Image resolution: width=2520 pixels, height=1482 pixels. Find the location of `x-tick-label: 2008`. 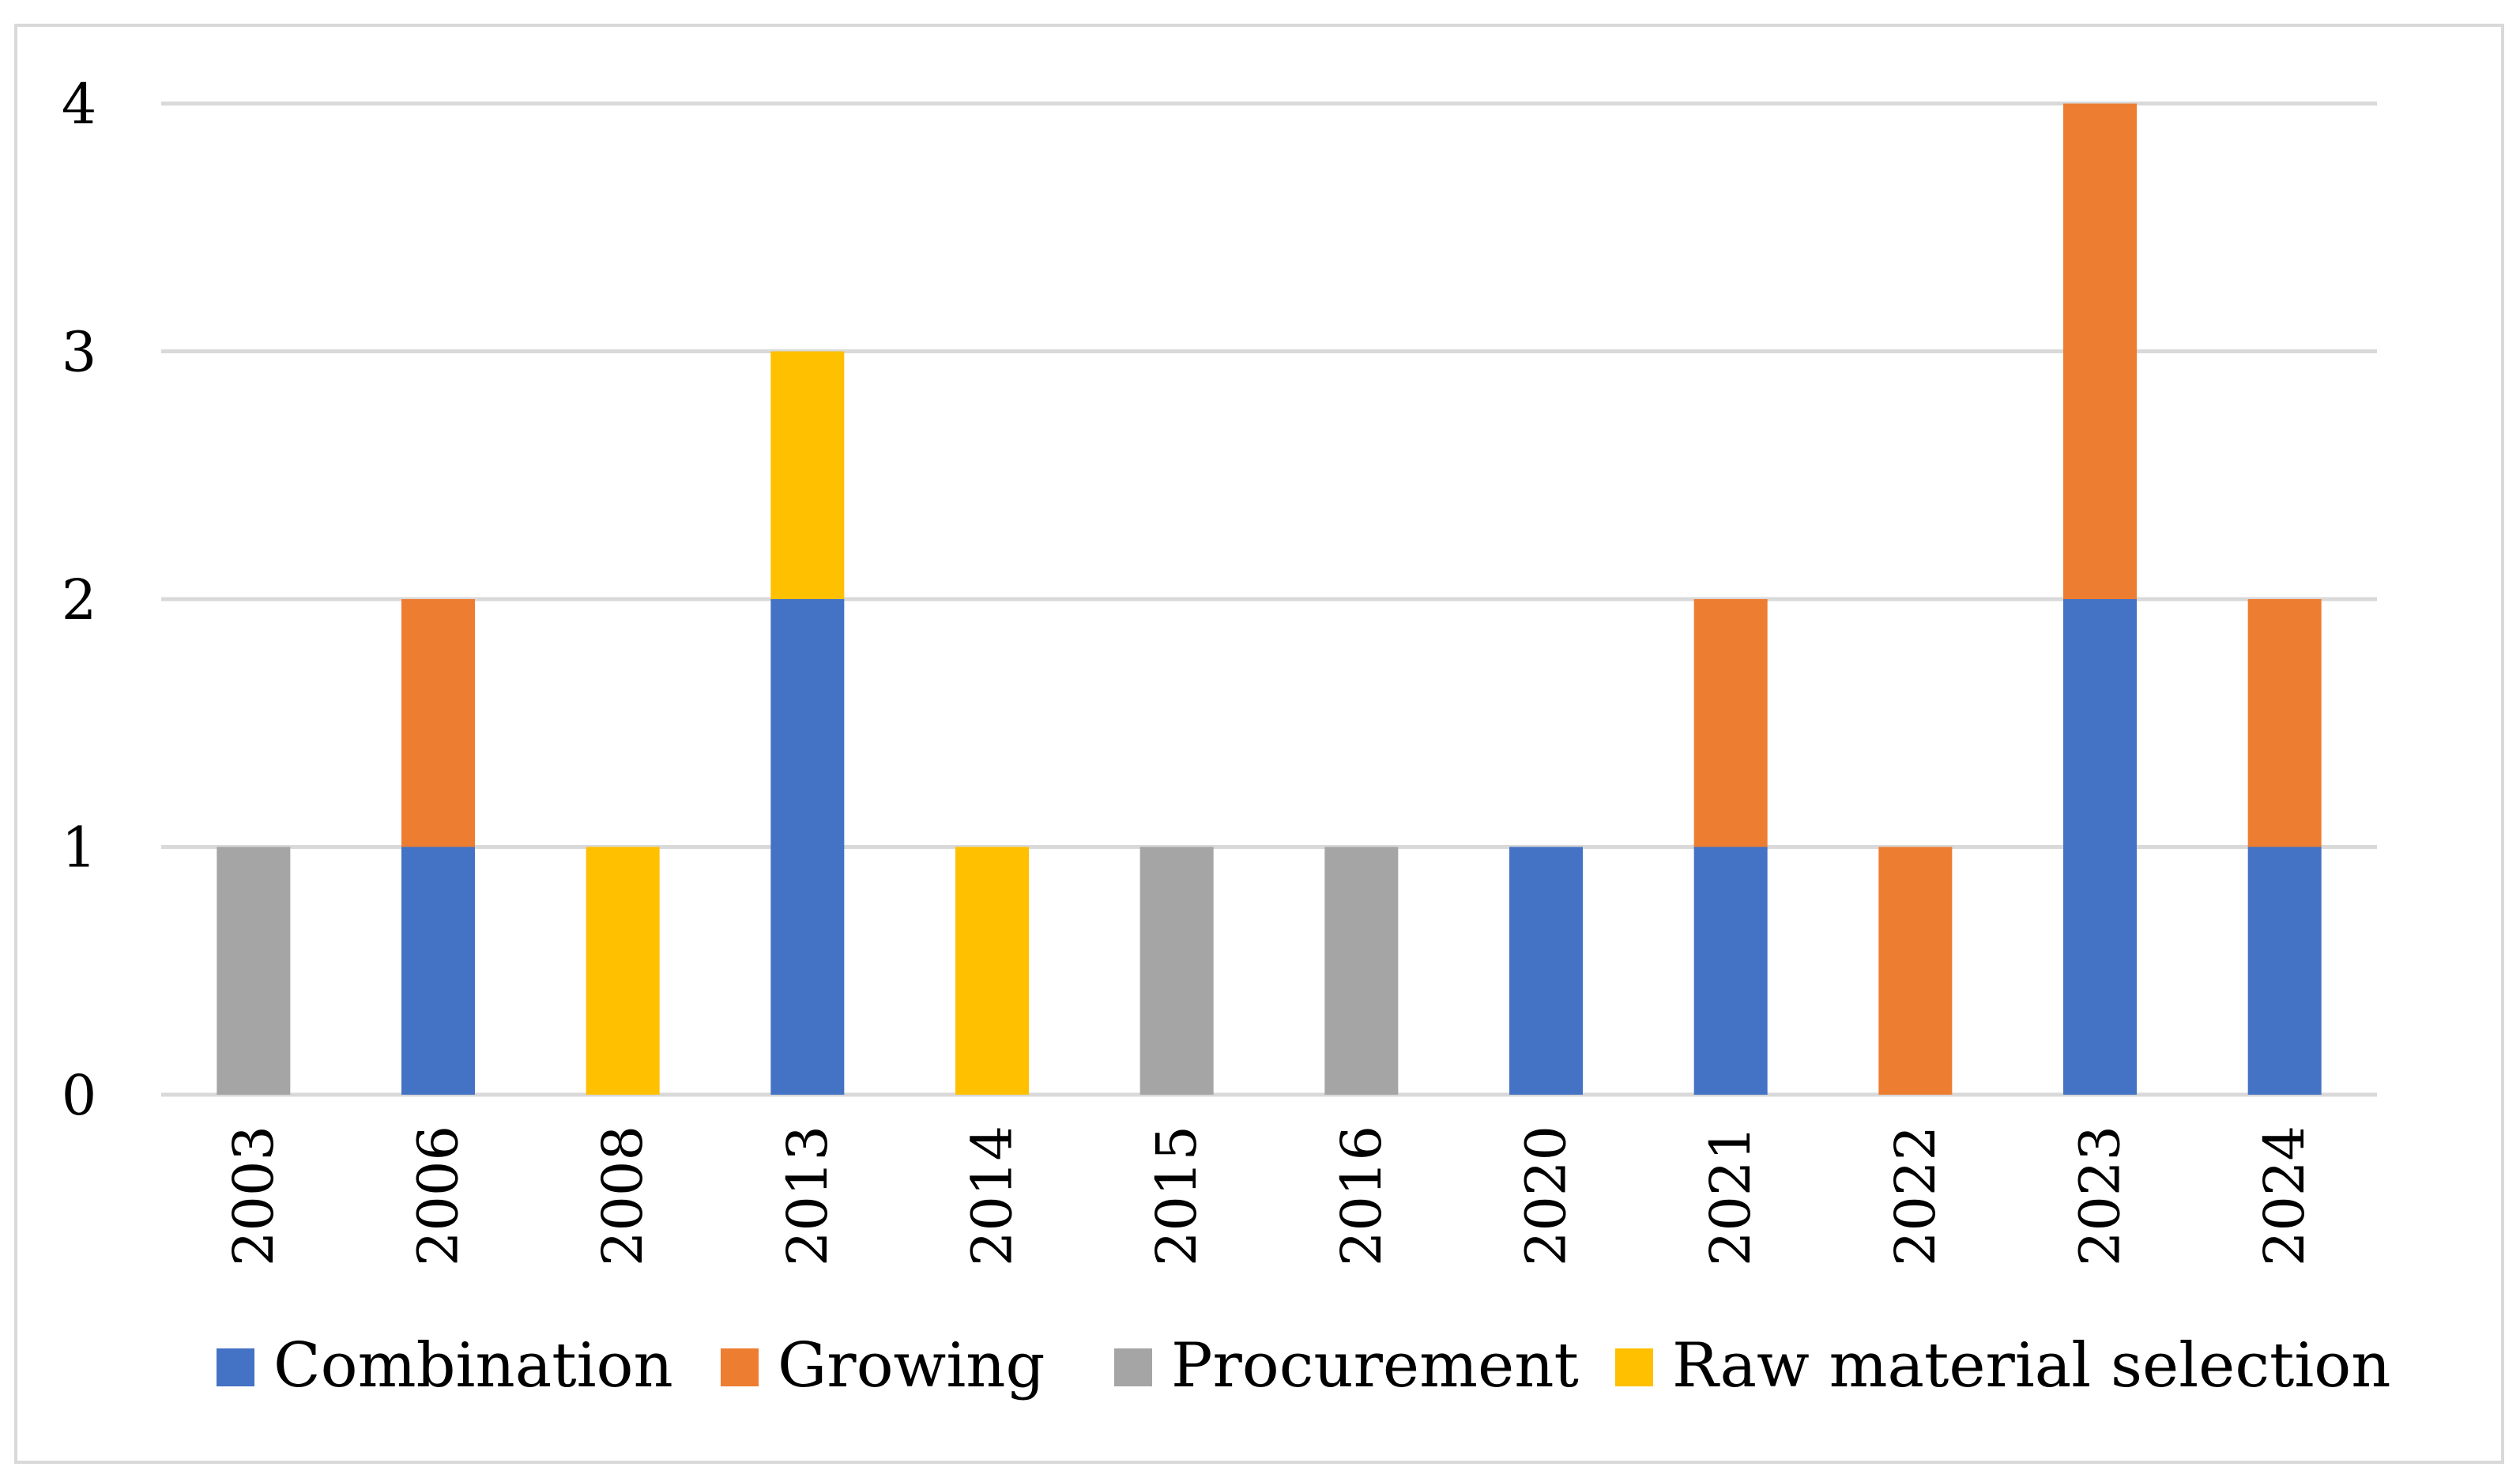

x-tick-label: 2008 is located at coordinates (622, 1196).